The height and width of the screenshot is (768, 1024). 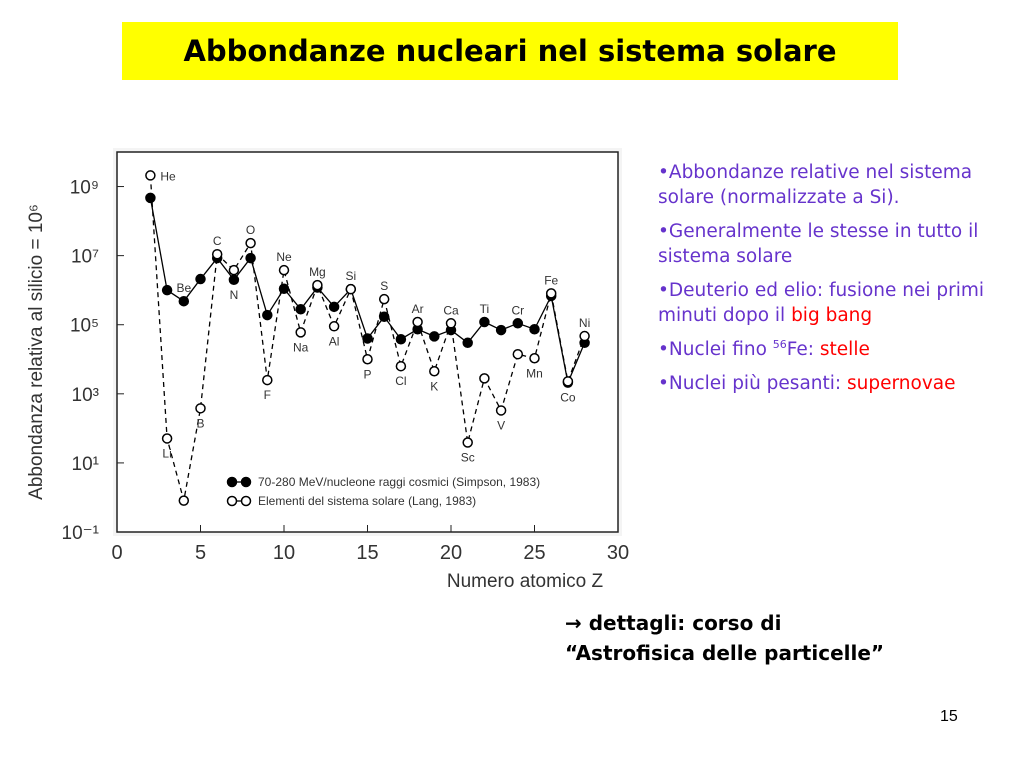 What do you see at coordinates (485, 309) in the screenshot?
I see `element-label: Ti` at bounding box center [485, 309].